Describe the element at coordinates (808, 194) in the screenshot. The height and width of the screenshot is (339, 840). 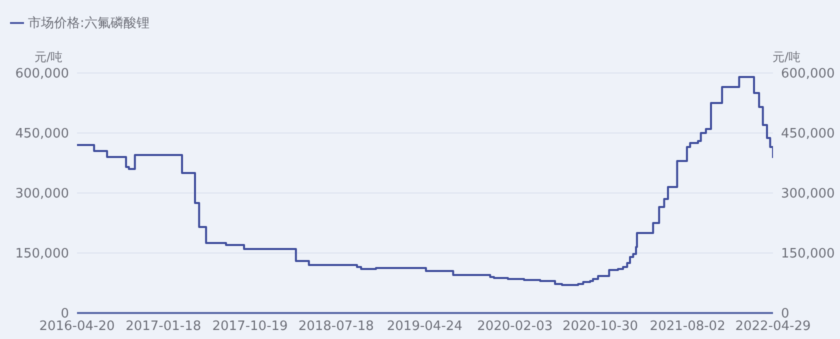
I see `y2-tick-label: 300,000` at that location.